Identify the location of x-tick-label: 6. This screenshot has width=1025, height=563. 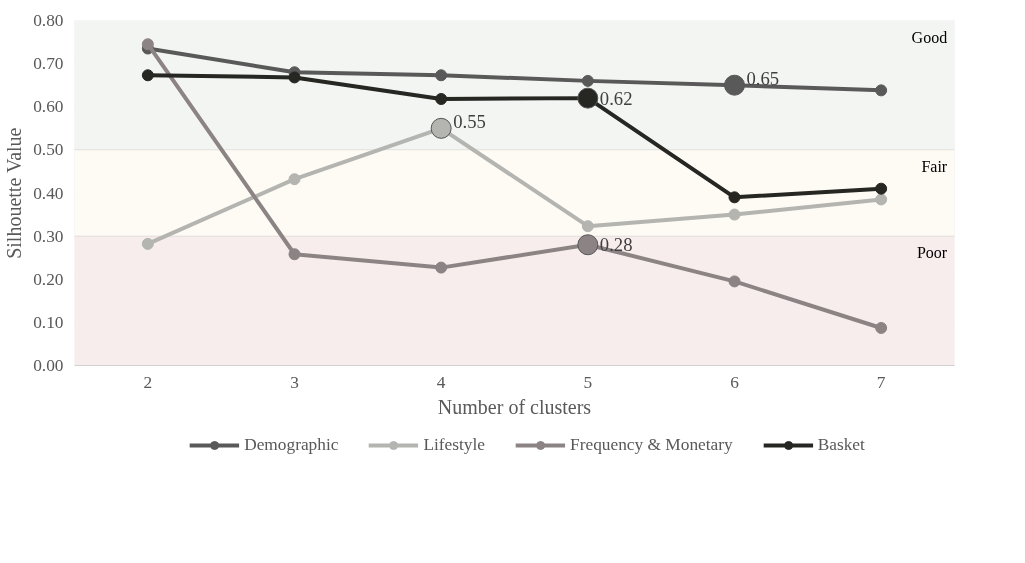
(735, 382).